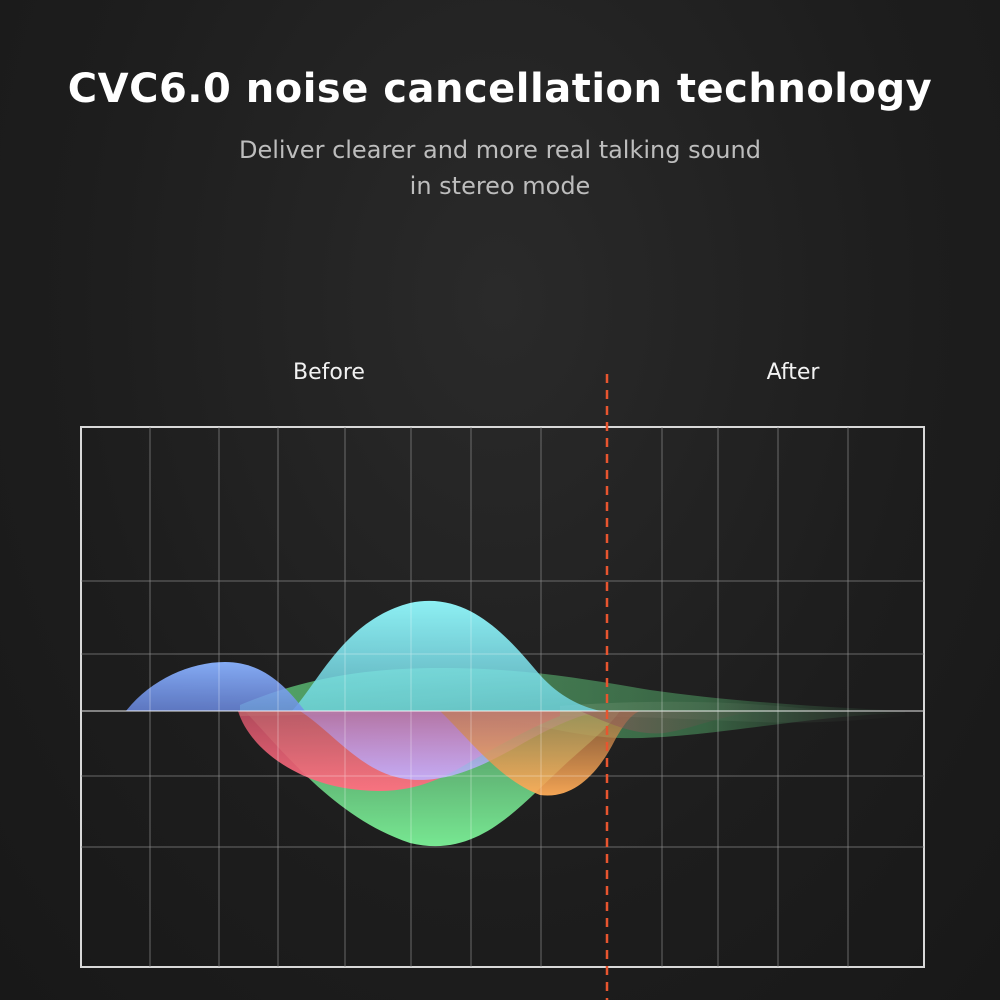  I want to click on subheadline-line-2: in stereo mode, so click(500, 186).